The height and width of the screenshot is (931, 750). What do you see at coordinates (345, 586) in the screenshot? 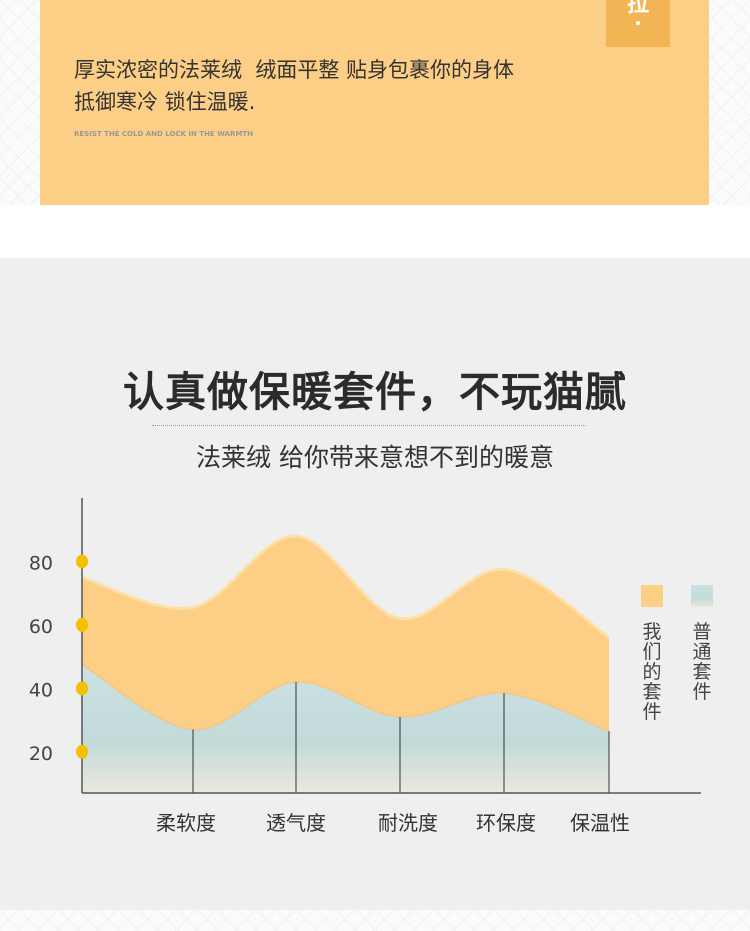
I see `series-ours-edge` at bounding box center [345, 586].